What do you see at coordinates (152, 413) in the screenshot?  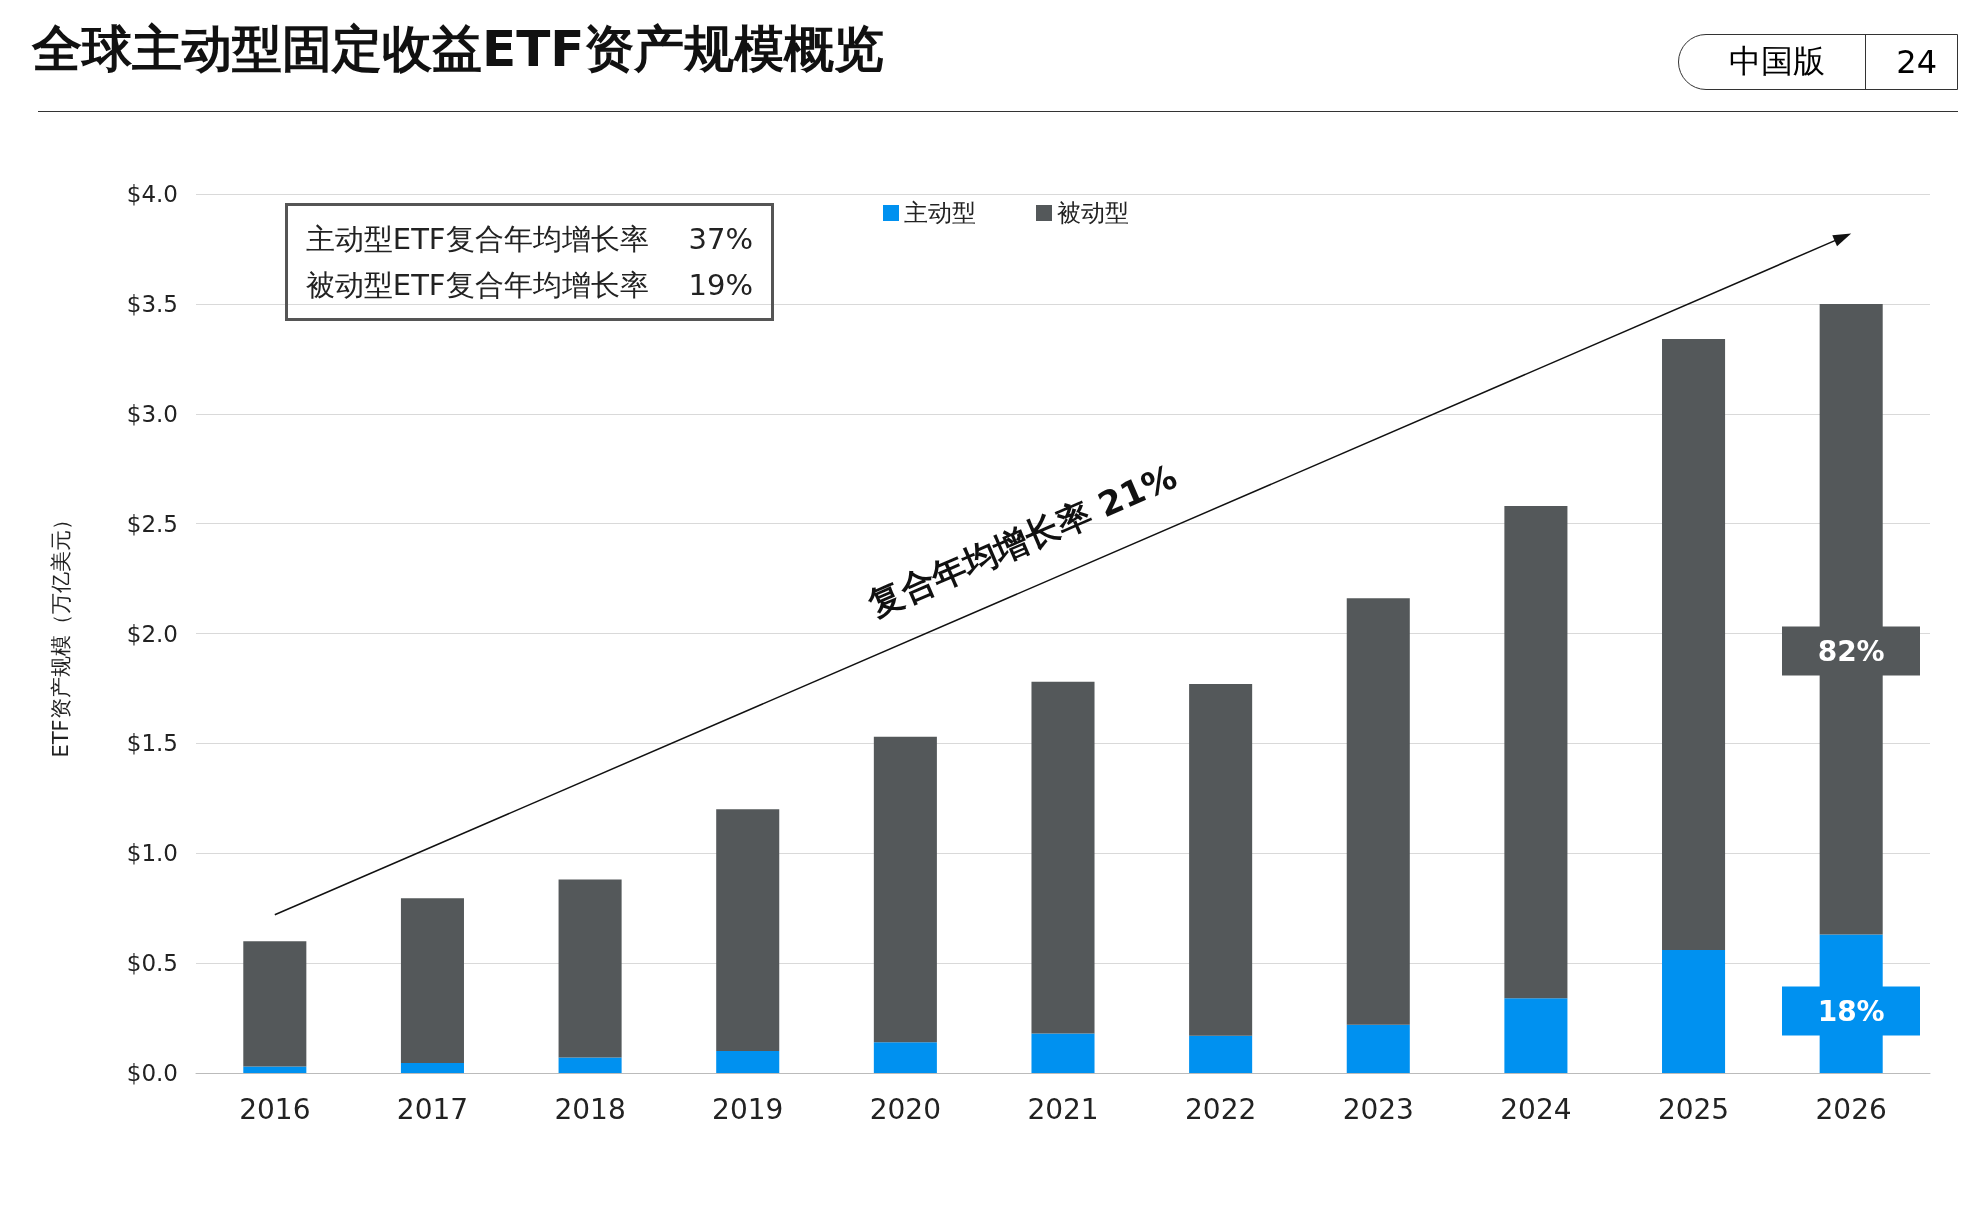 I see `y-tick-label: $3.0` at bounding box center [152, 413].